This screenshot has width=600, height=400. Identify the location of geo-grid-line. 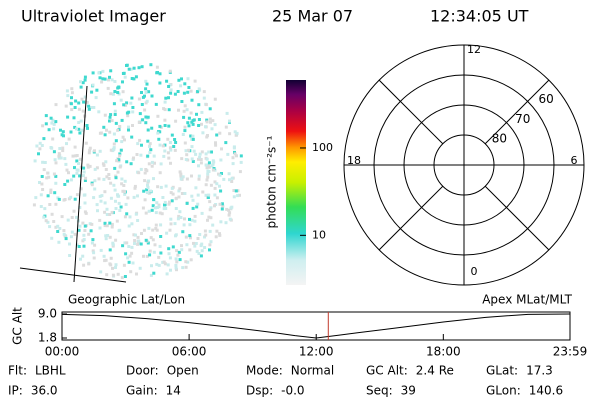
(73, 275).